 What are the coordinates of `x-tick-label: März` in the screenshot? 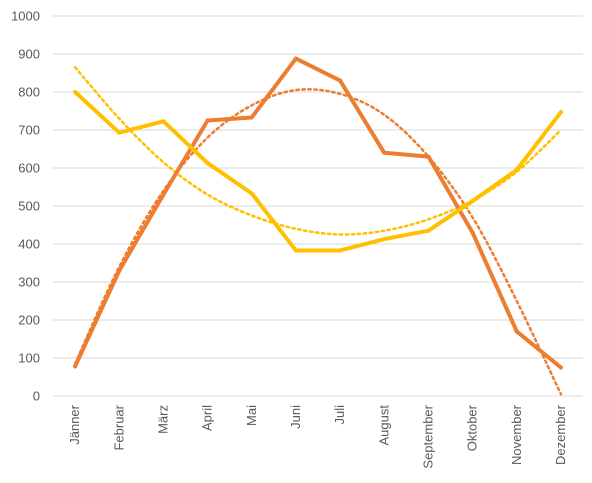 It's located at (162, 419).